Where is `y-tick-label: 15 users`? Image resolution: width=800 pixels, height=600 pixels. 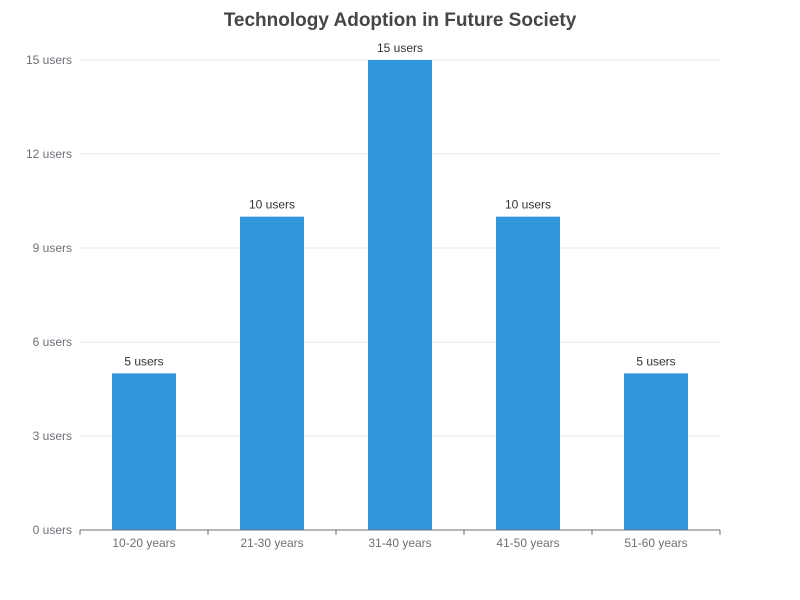 y-tick-label: 15 users is located at coordinates (49, 60).